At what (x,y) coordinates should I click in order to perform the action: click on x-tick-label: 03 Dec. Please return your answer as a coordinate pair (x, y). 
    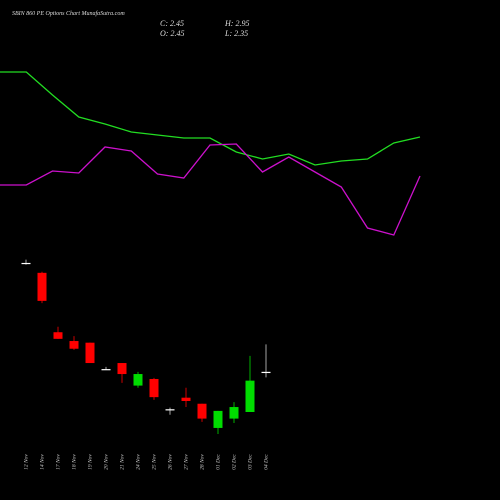
    Looking at the image, I should click on (250, 462).